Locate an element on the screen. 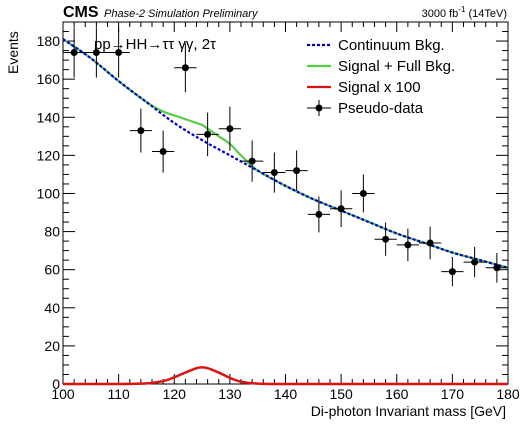 The image size is (520, 424). y-tick-label: 40 is located at coordinates (52, 308).